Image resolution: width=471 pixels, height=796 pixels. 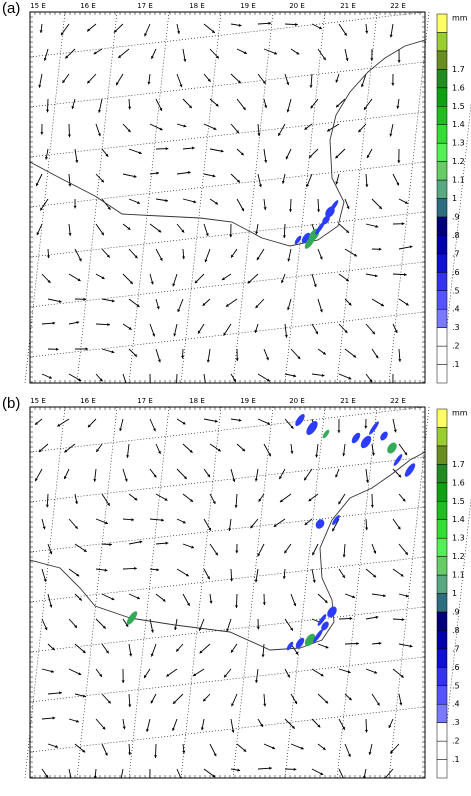 What do you see at coordinates (458, 538) in the screenshot?
I see `colorbar-label: 1.3` at bounding box center [458, 538].